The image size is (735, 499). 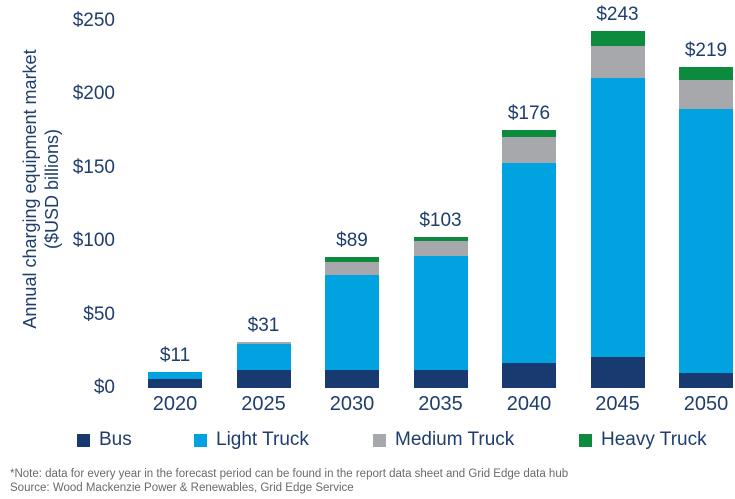 I want to click on bar-segment-medium-truck-2040, so click(x=529, y=150).